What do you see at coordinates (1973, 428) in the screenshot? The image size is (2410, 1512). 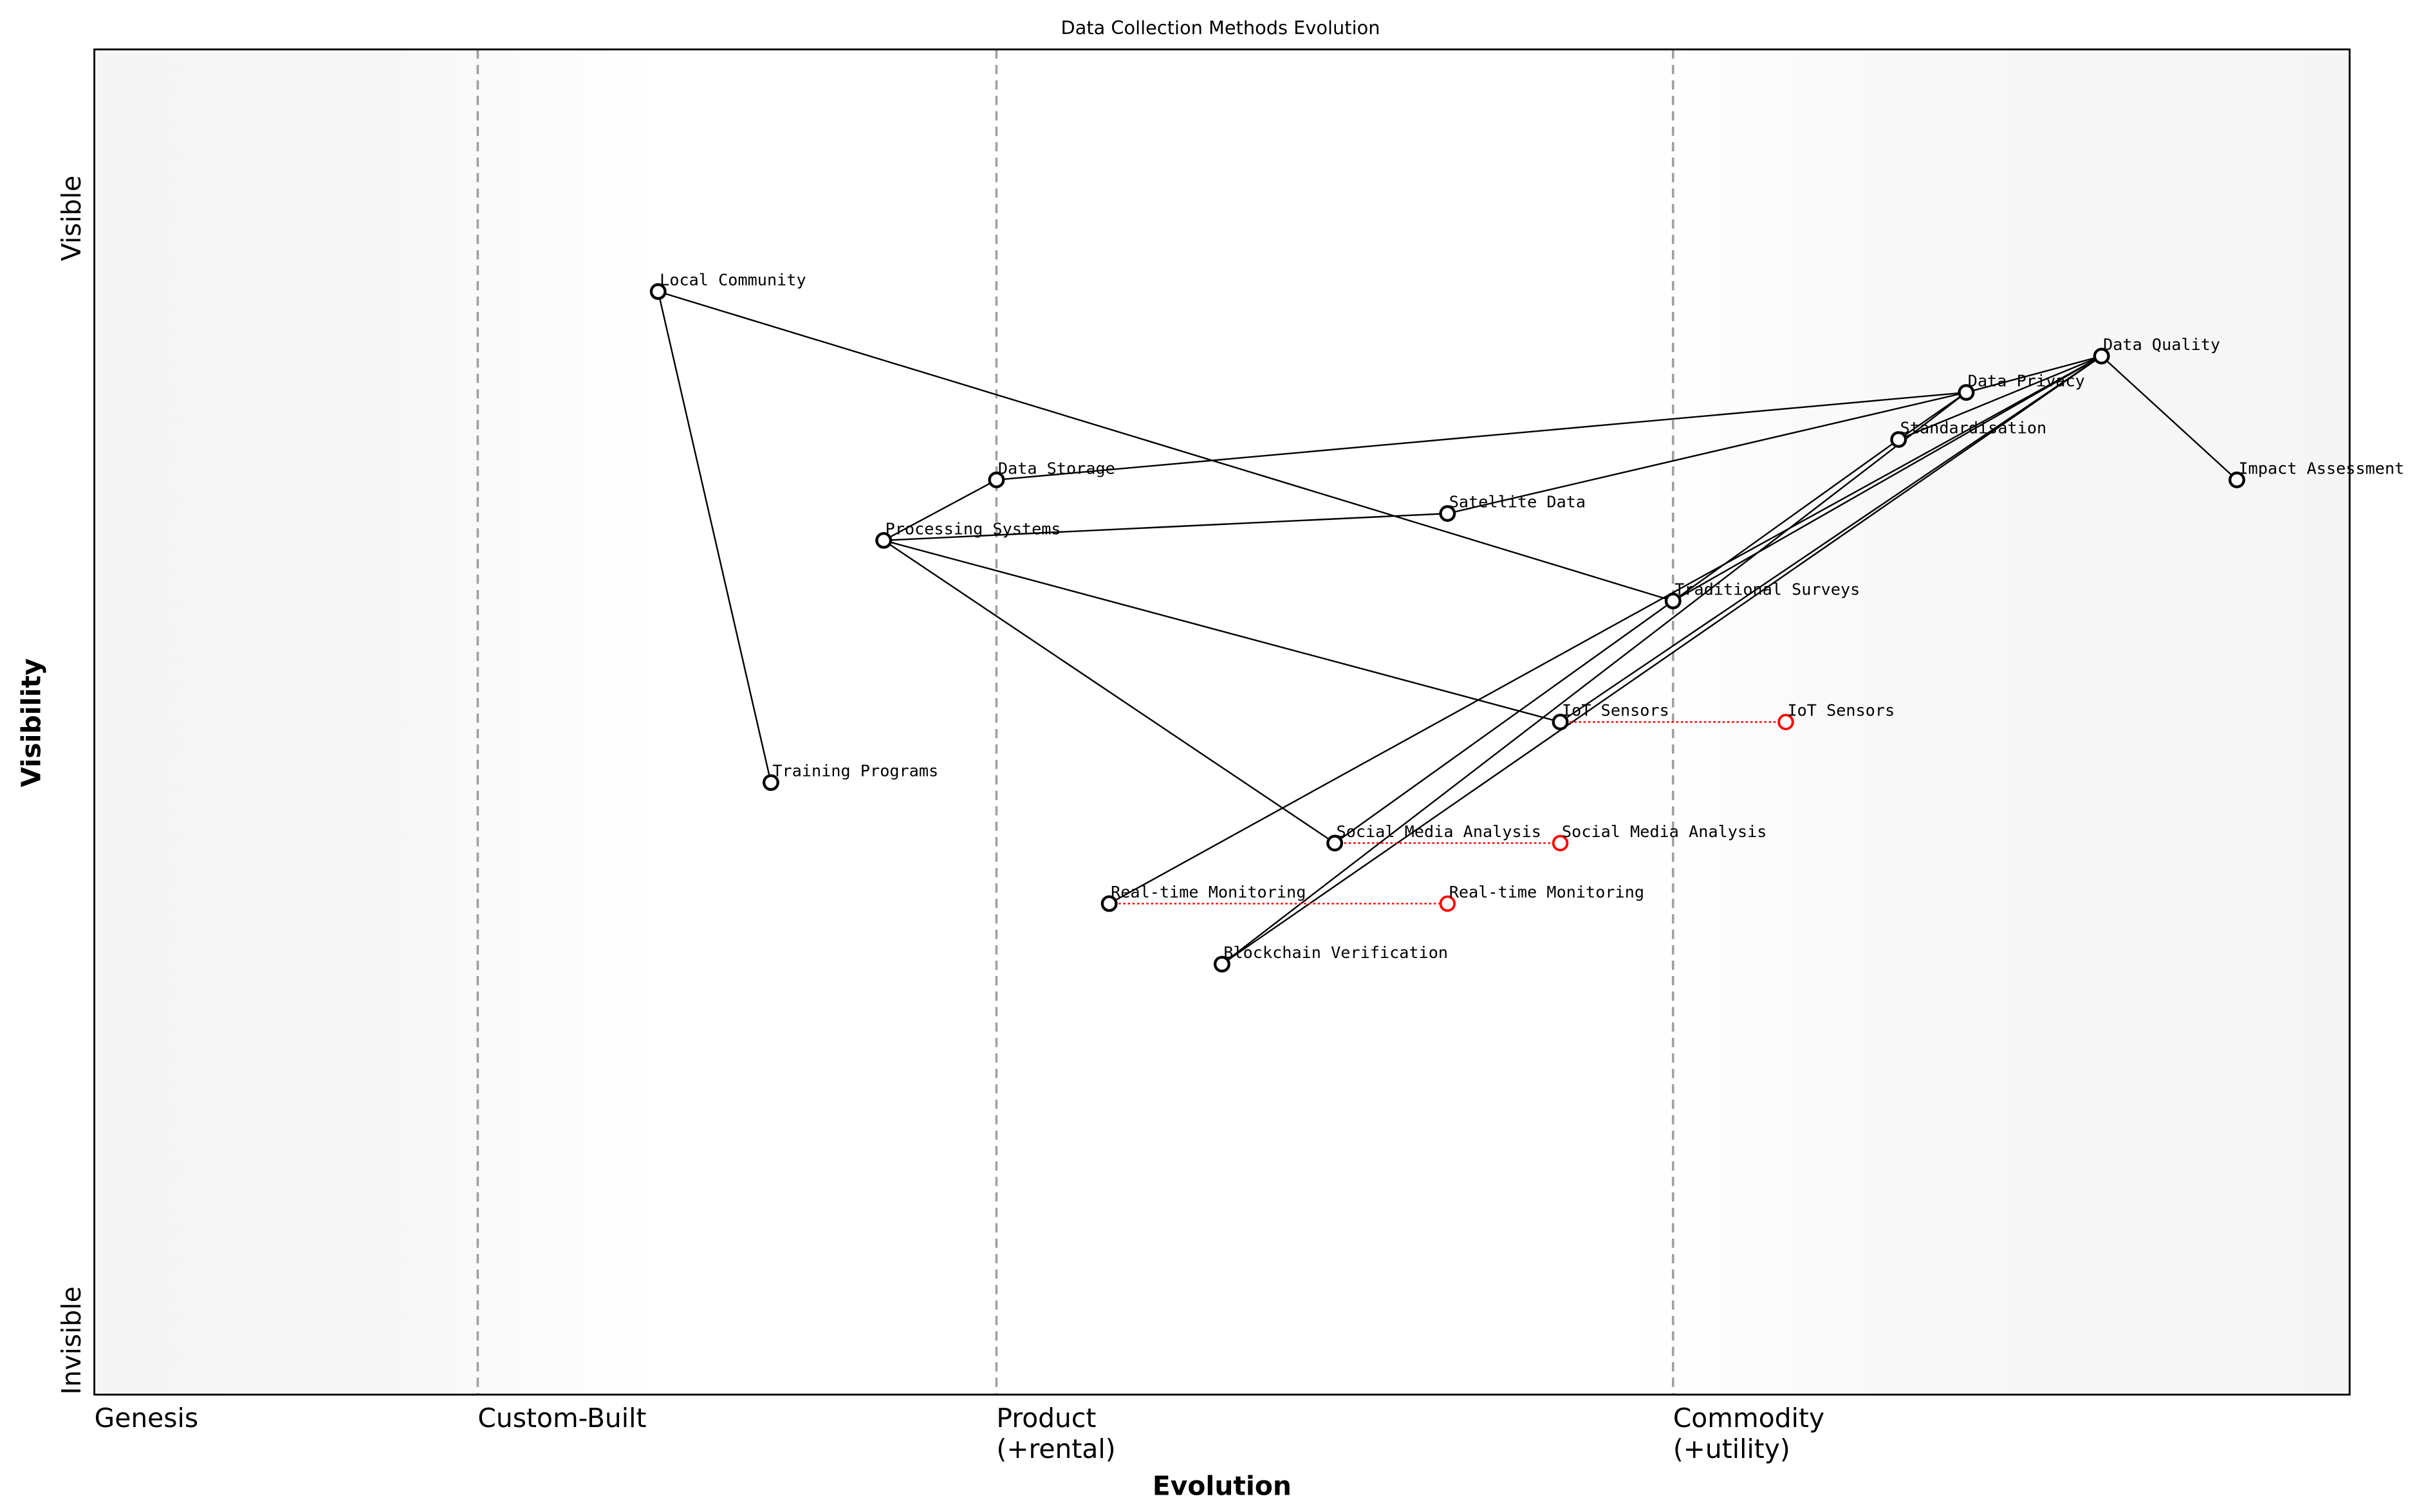 I see `component-label: Standardisation` at bounding box center [1973, 428].